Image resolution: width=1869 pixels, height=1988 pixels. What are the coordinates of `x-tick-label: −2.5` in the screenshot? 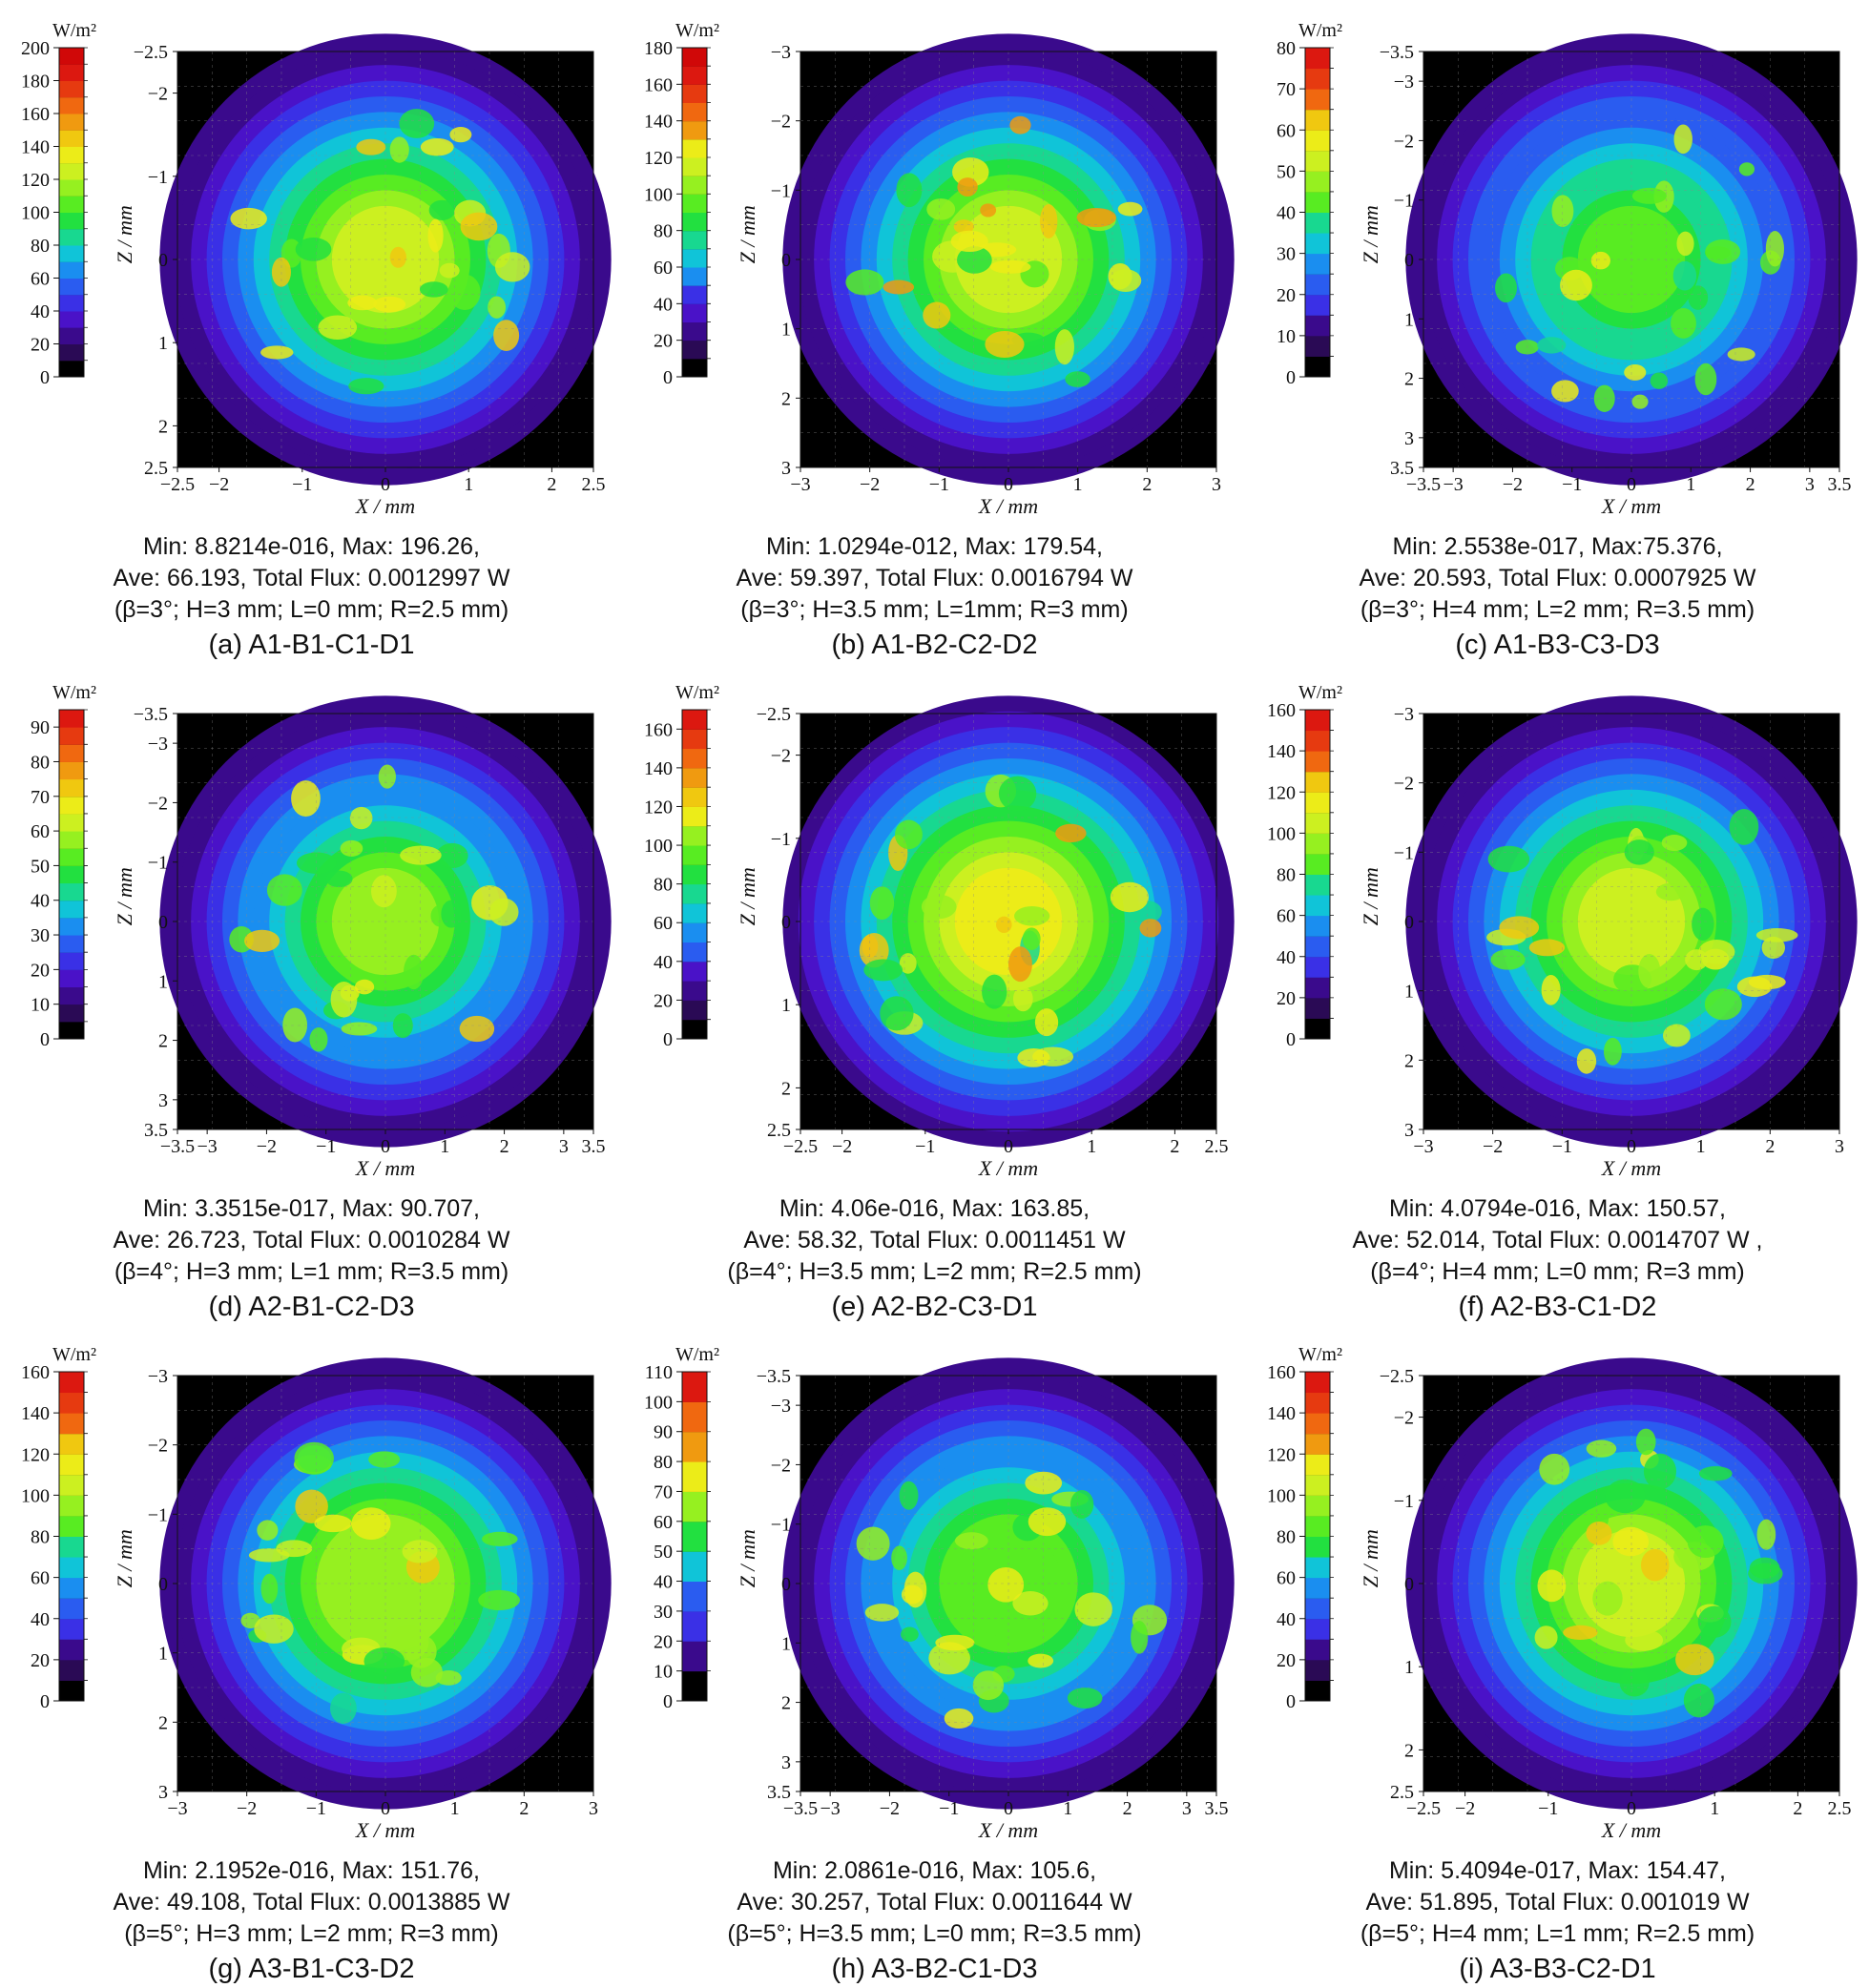 It's located at (177, 485).